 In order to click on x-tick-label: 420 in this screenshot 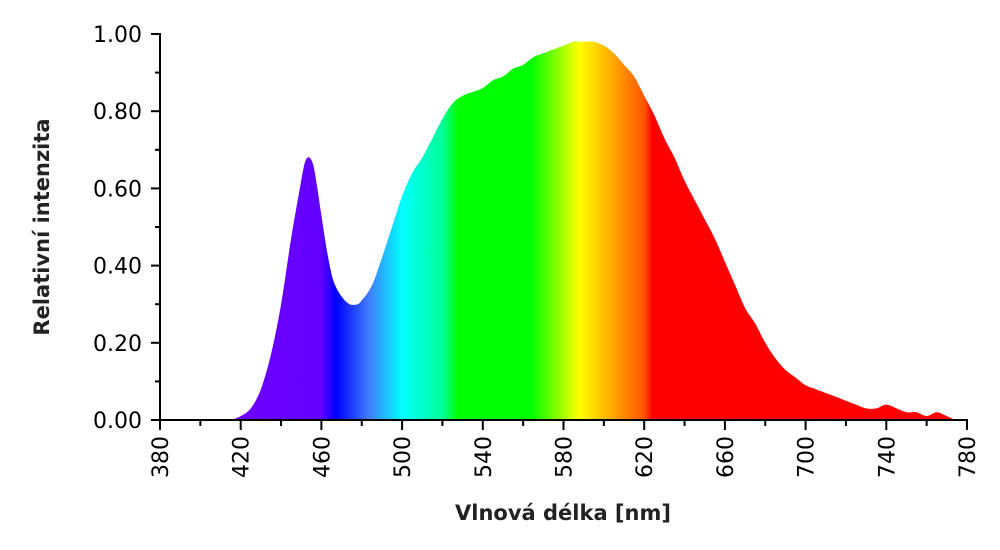, I will do `click(242, 457)`.